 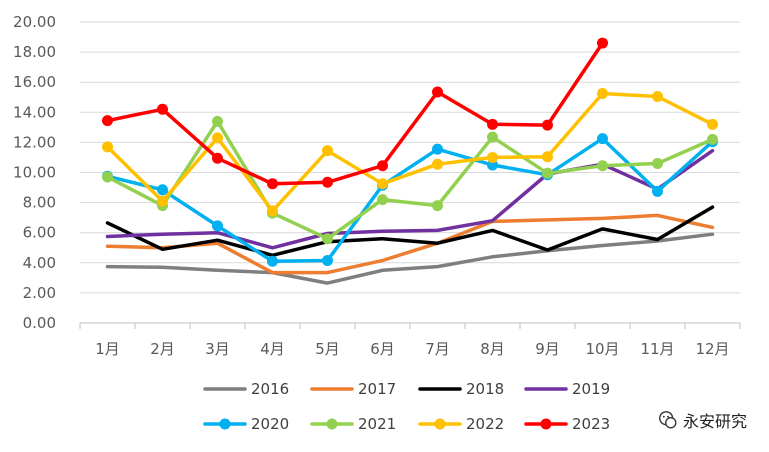 I want to click on legend-label-2022: 2022, so click(x=485, y=424).